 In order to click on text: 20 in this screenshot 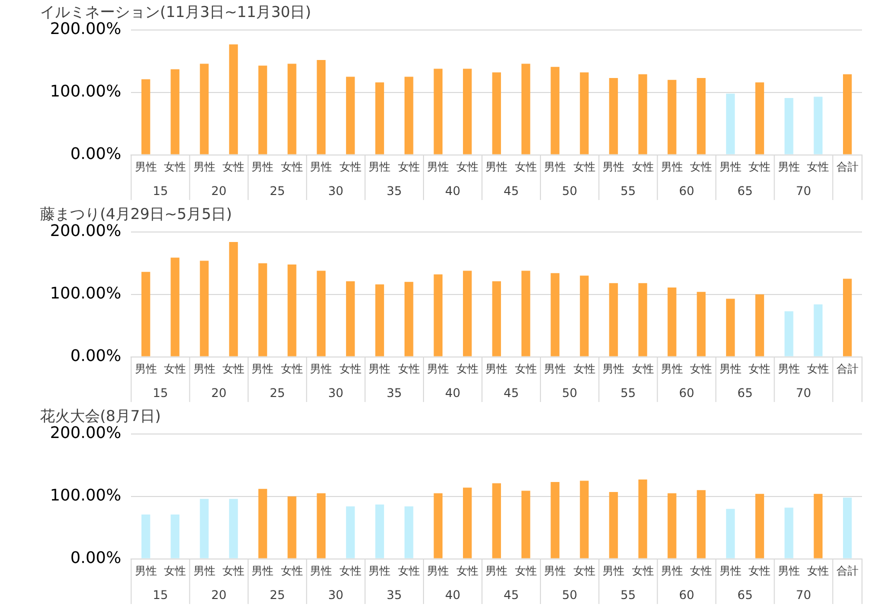, I will do `click(219, 191)`.